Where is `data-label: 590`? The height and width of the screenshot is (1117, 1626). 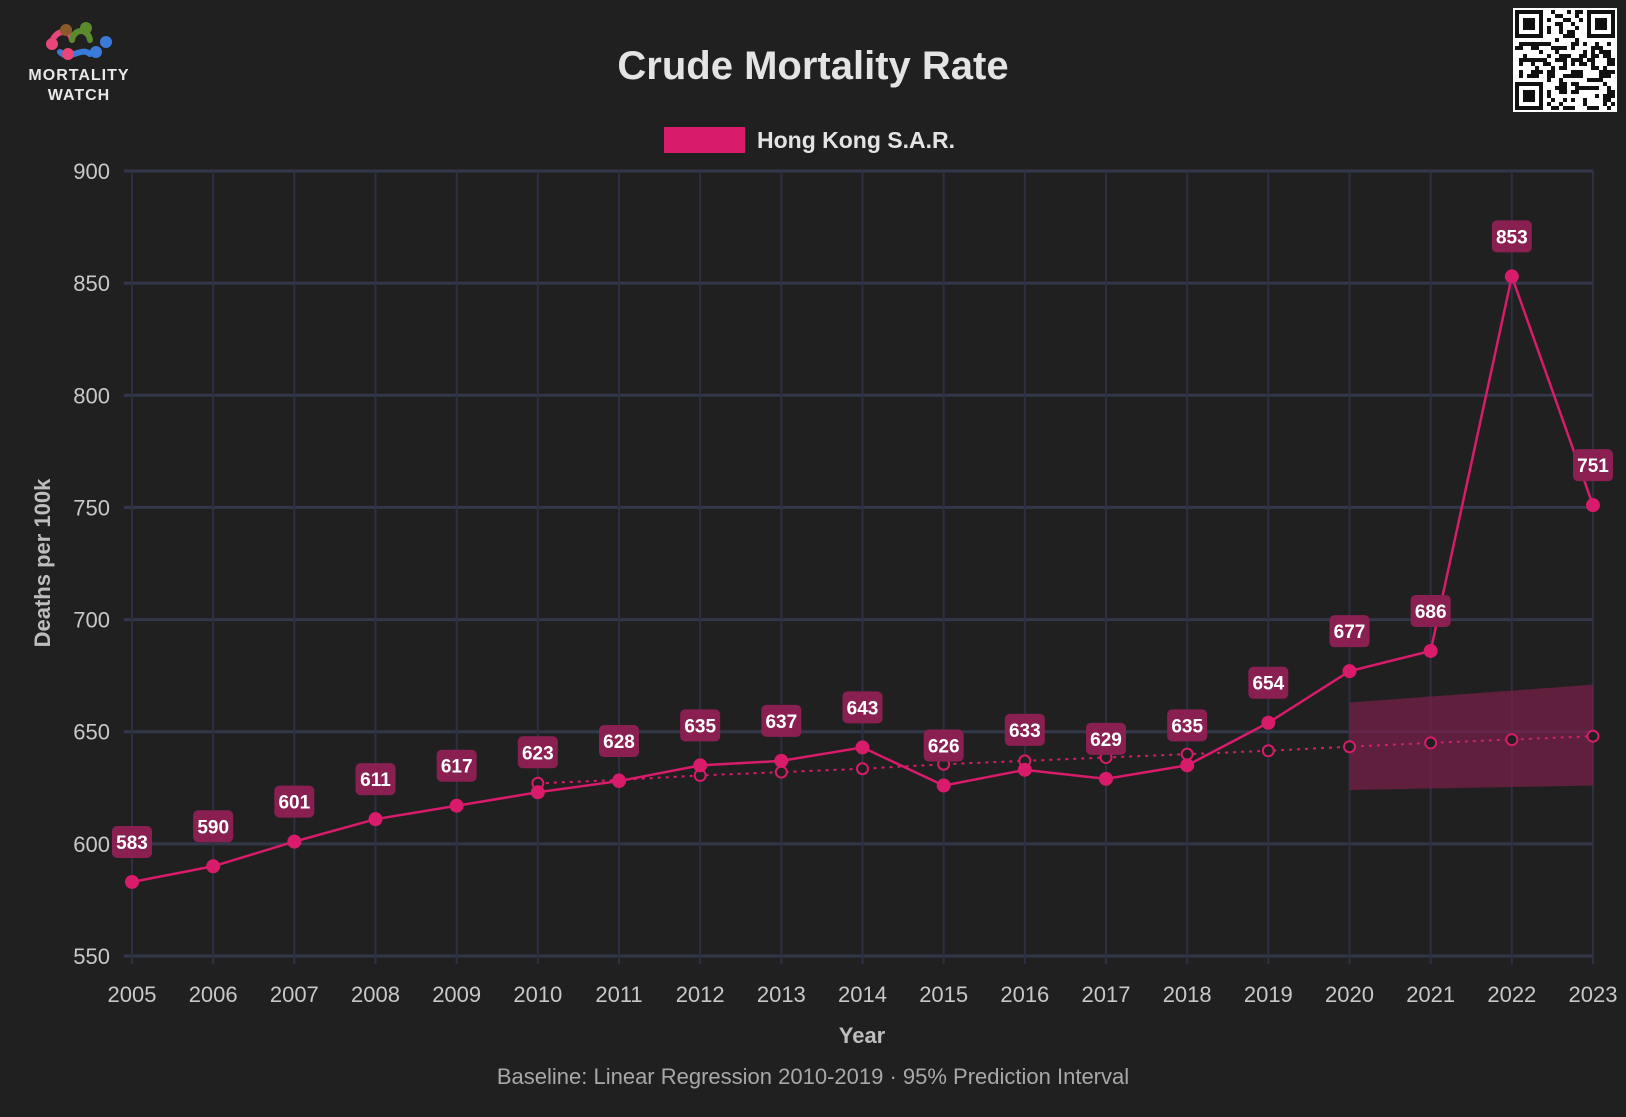 data-label: 590 is located at coordinates (213, 827).